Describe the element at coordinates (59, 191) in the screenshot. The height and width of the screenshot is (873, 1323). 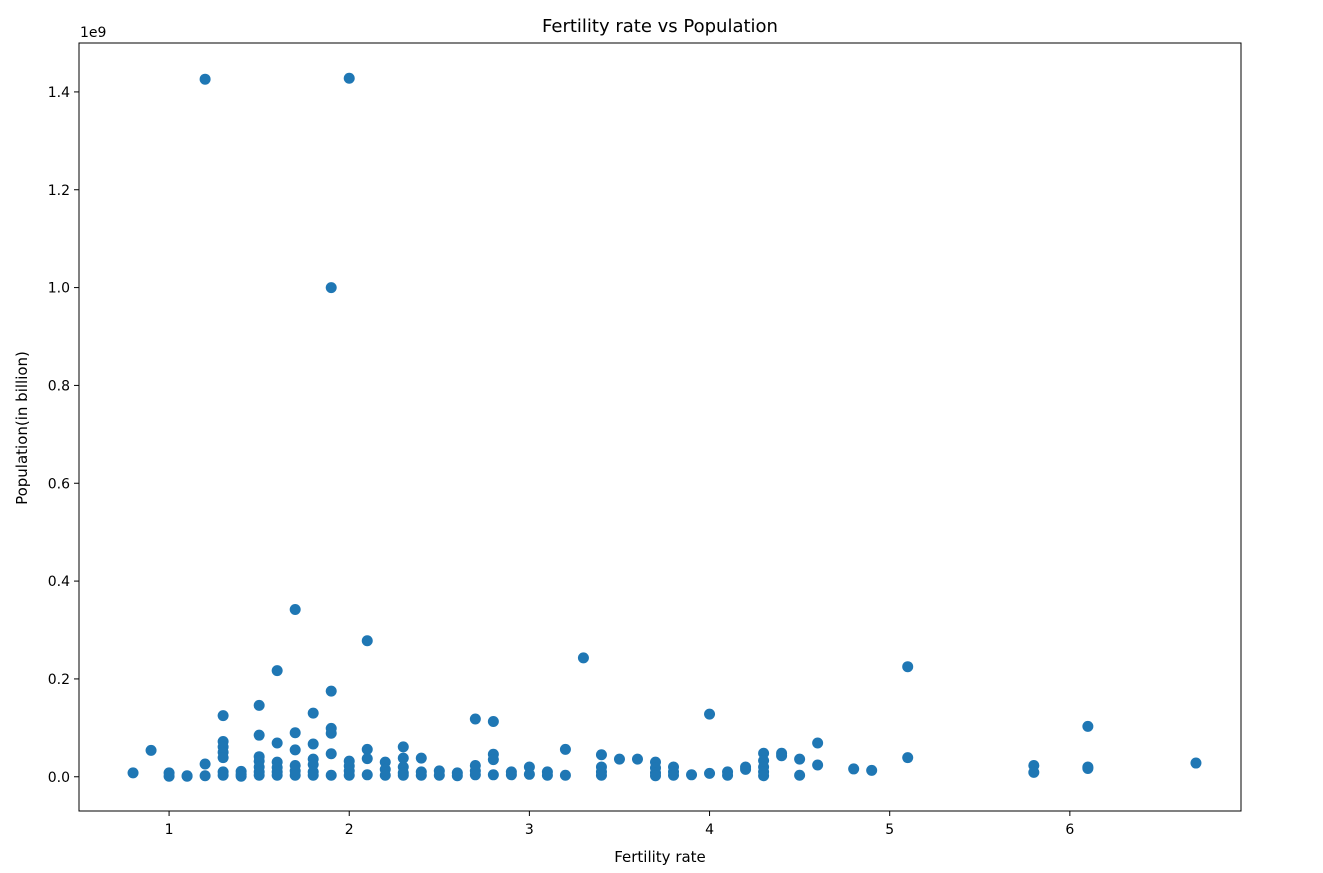
I see `y-tick-label: 1.2` at that location.